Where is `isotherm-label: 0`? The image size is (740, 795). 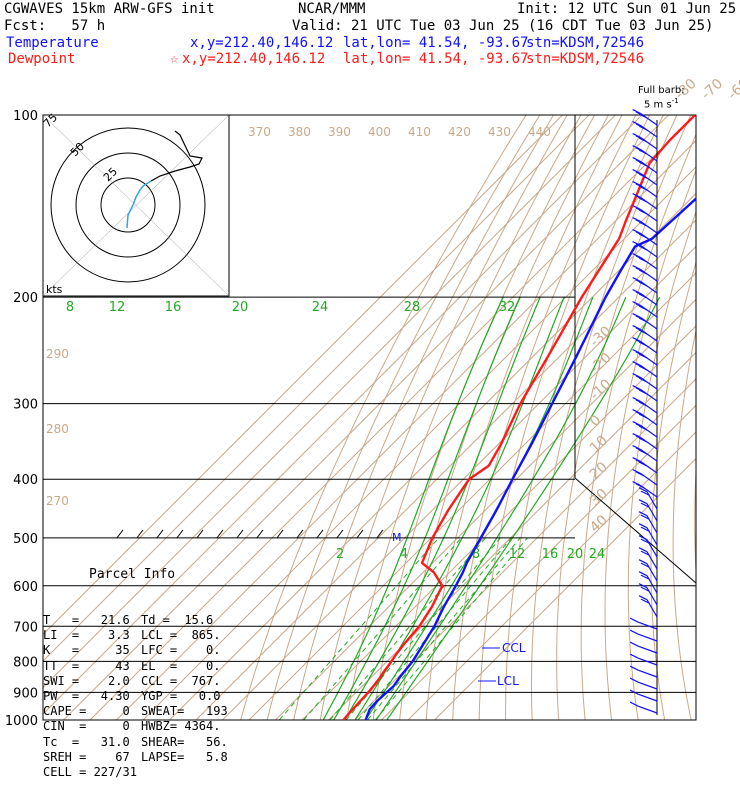
isotherm-label: 0 is located at coordinates (595, 421).